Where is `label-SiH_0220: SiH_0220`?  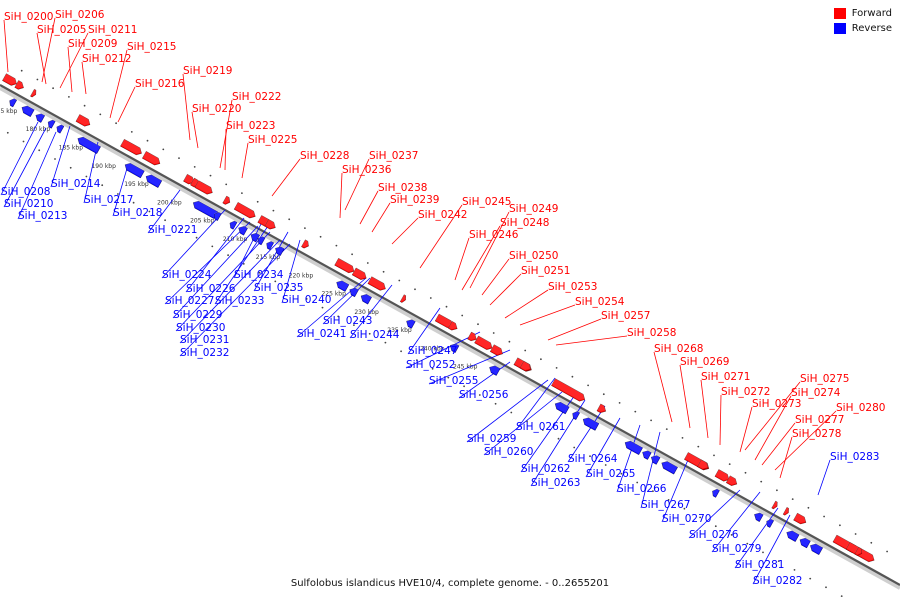
label-SiH_0220: SiH_0220 is located at coordinates (216, 109).